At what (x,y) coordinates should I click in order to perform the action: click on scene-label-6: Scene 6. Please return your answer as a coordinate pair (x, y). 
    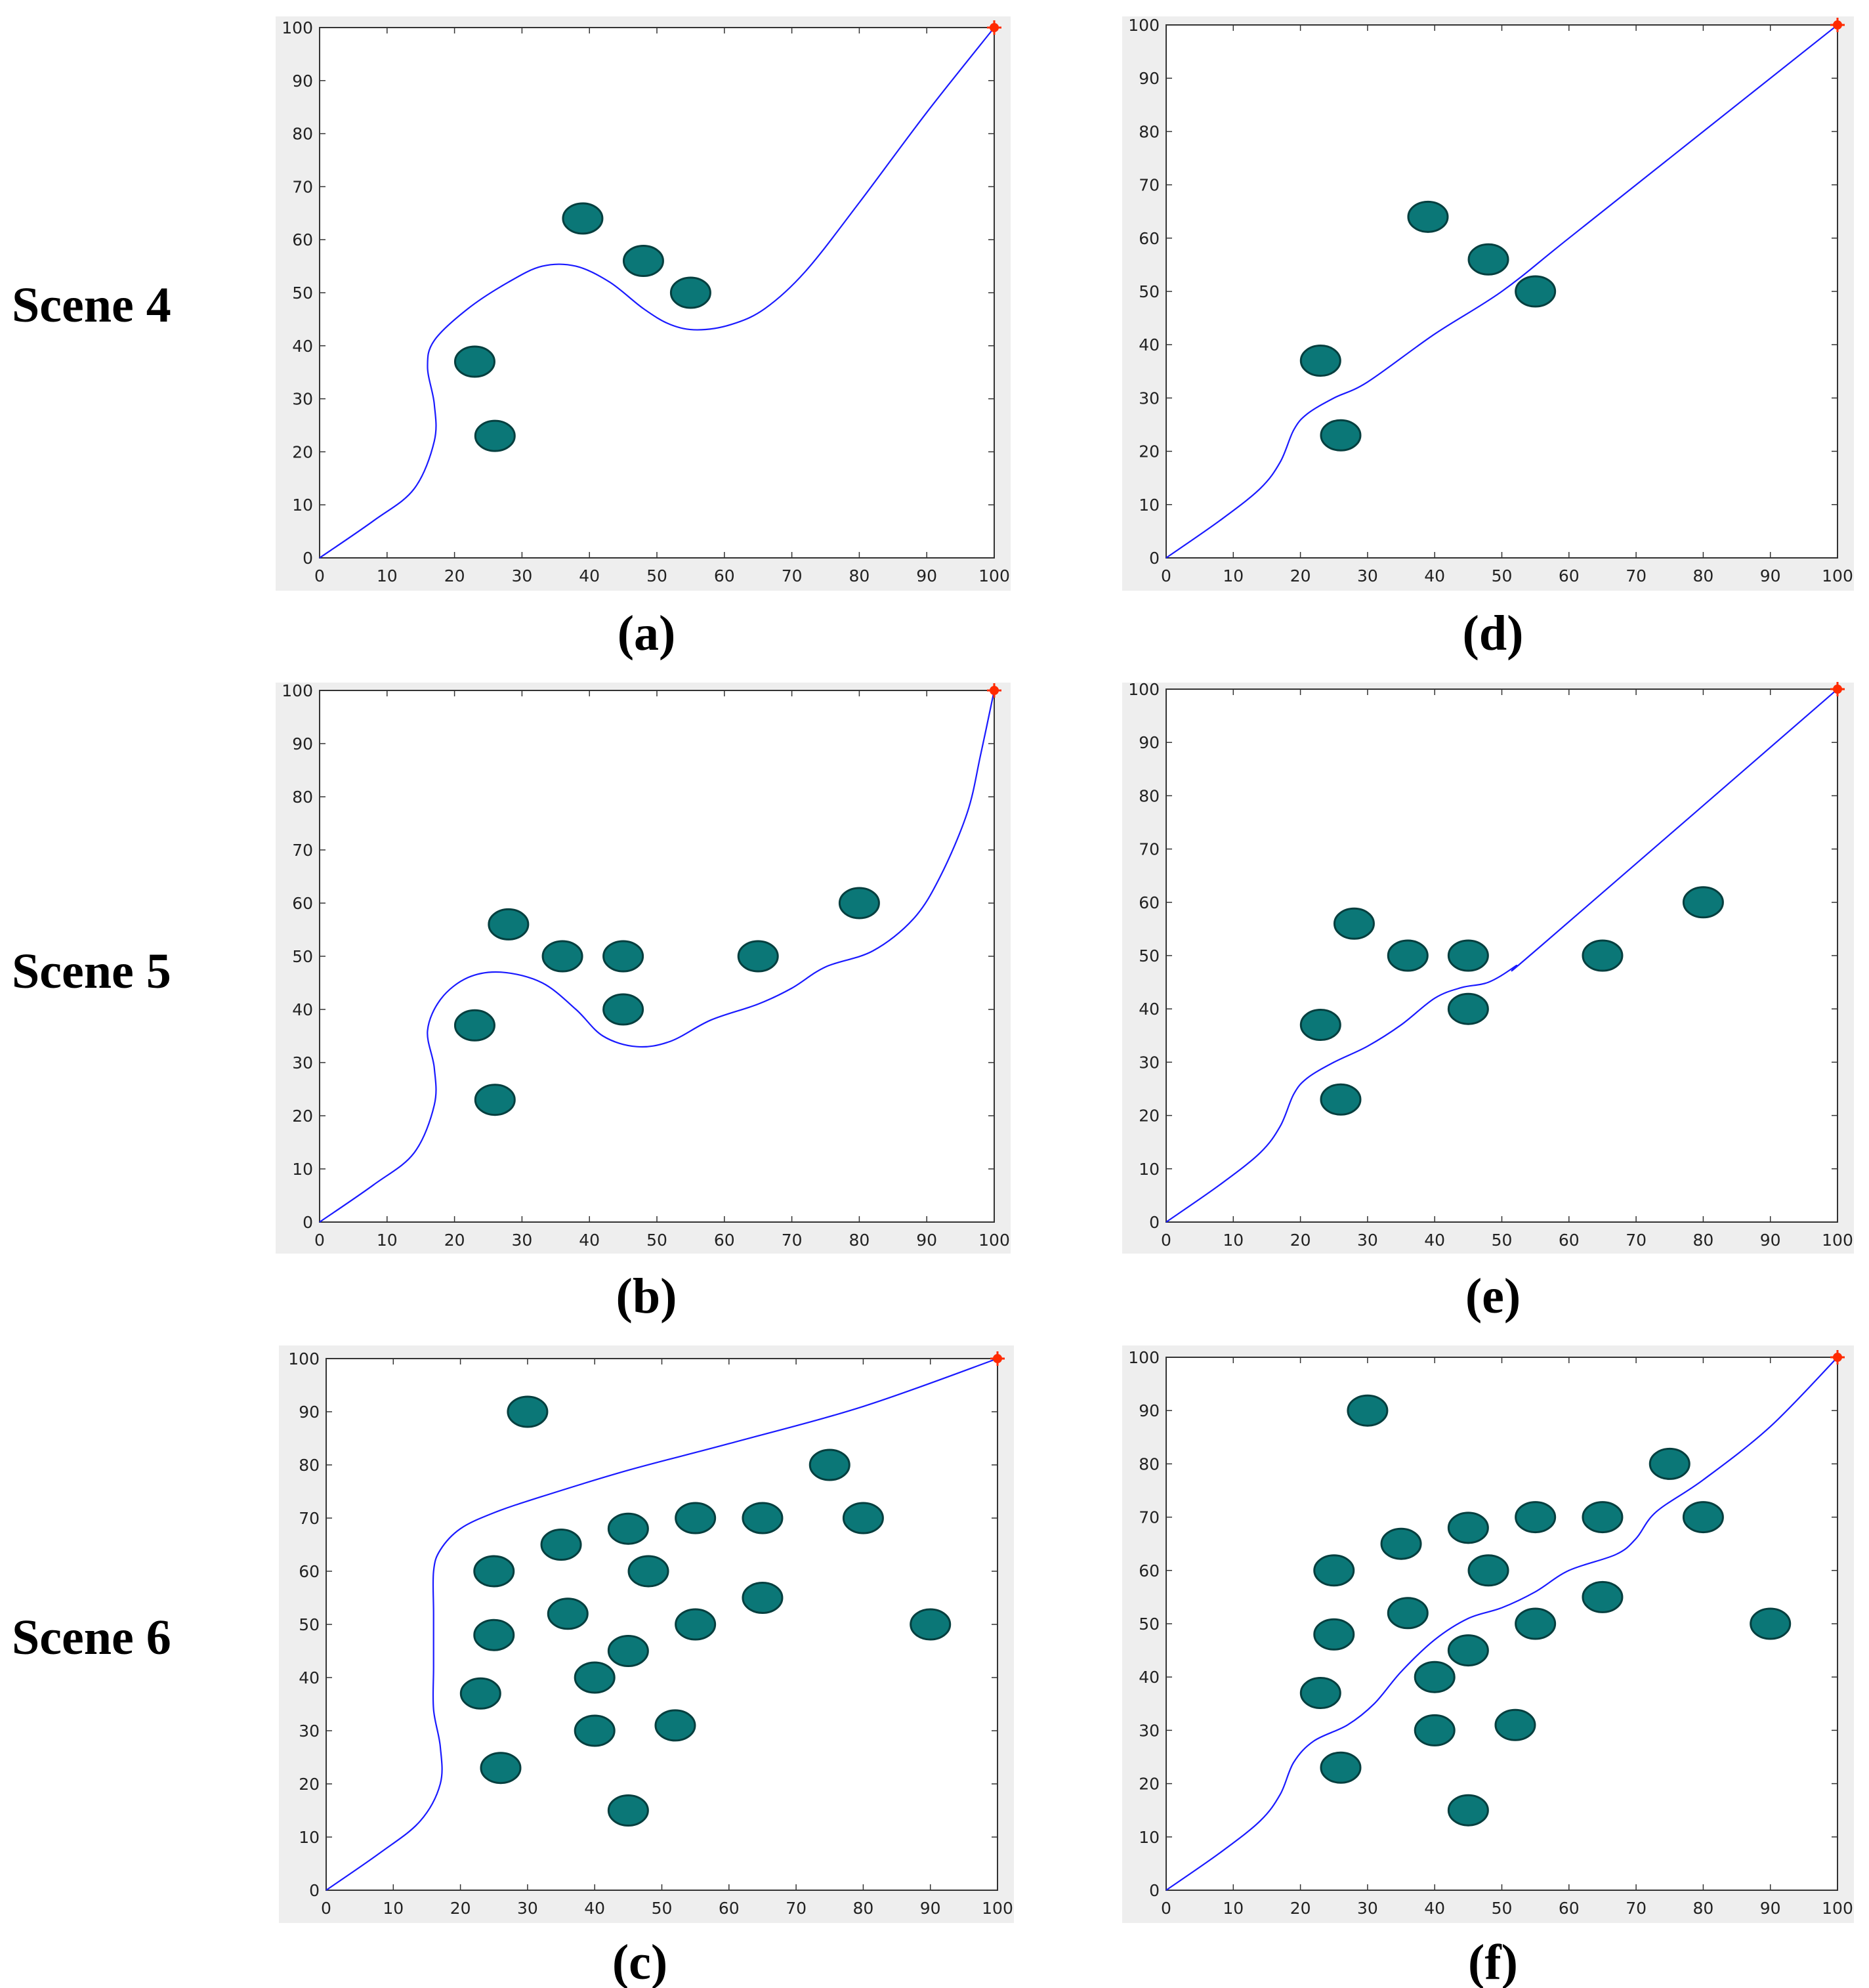
    Looking at the image, I should click on (91, 1638).